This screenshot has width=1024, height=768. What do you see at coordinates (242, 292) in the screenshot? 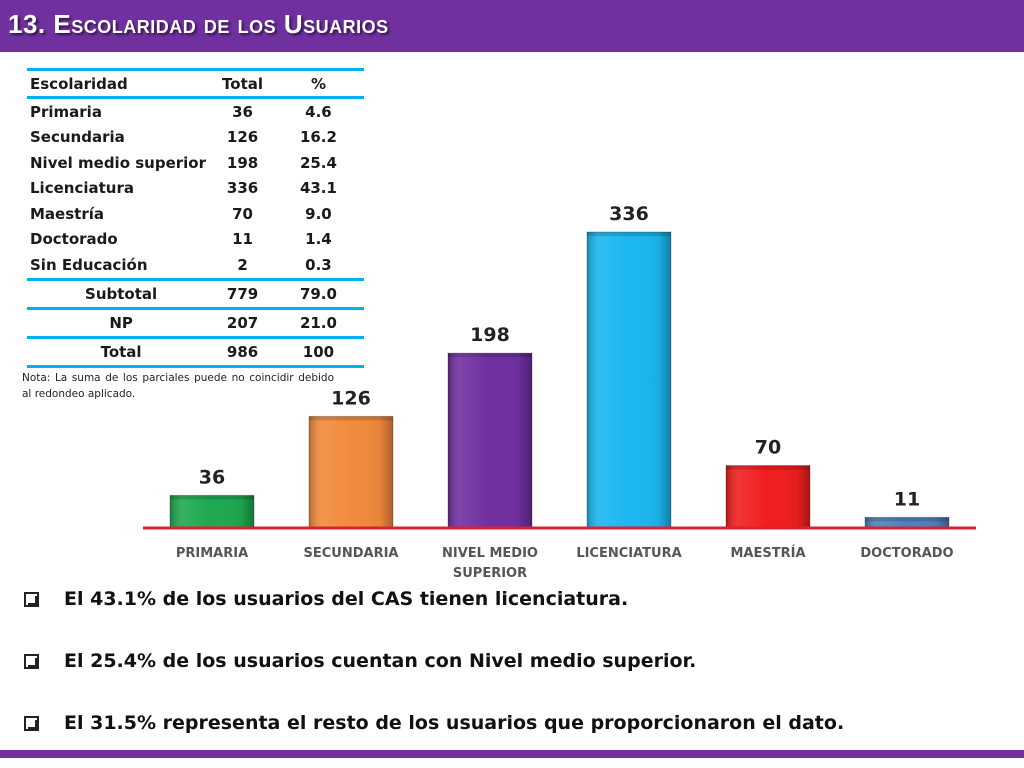
I see `subtotal-total: 779` at bounding box center [242, 292].